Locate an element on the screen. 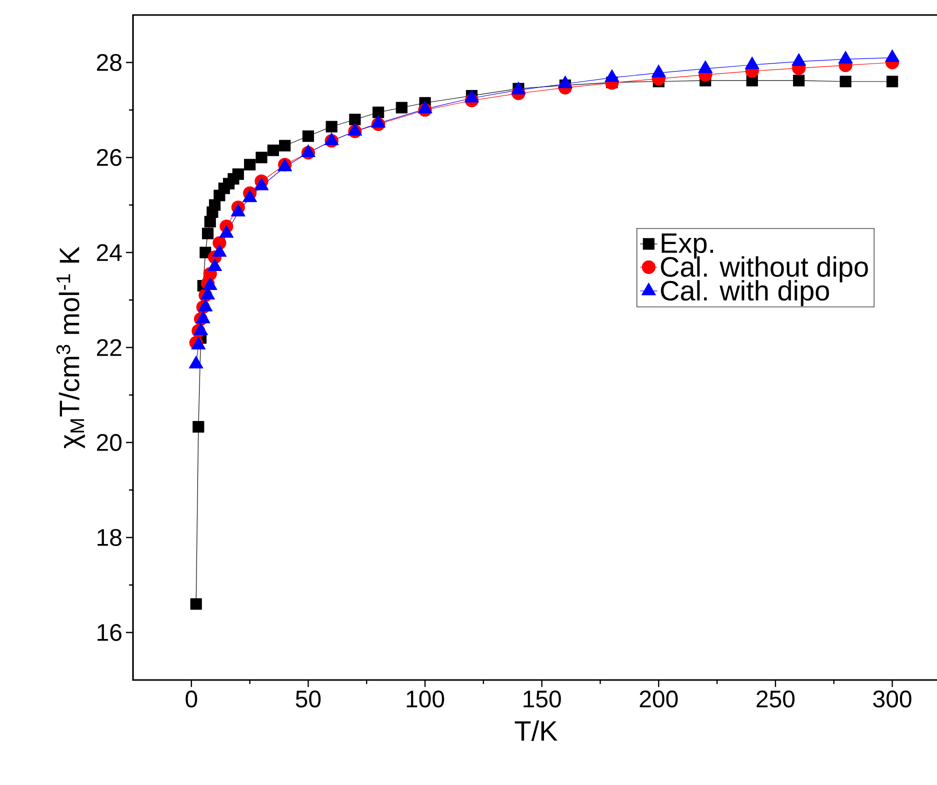  x-tick-label: 300 is located at coordinates (892, 699).